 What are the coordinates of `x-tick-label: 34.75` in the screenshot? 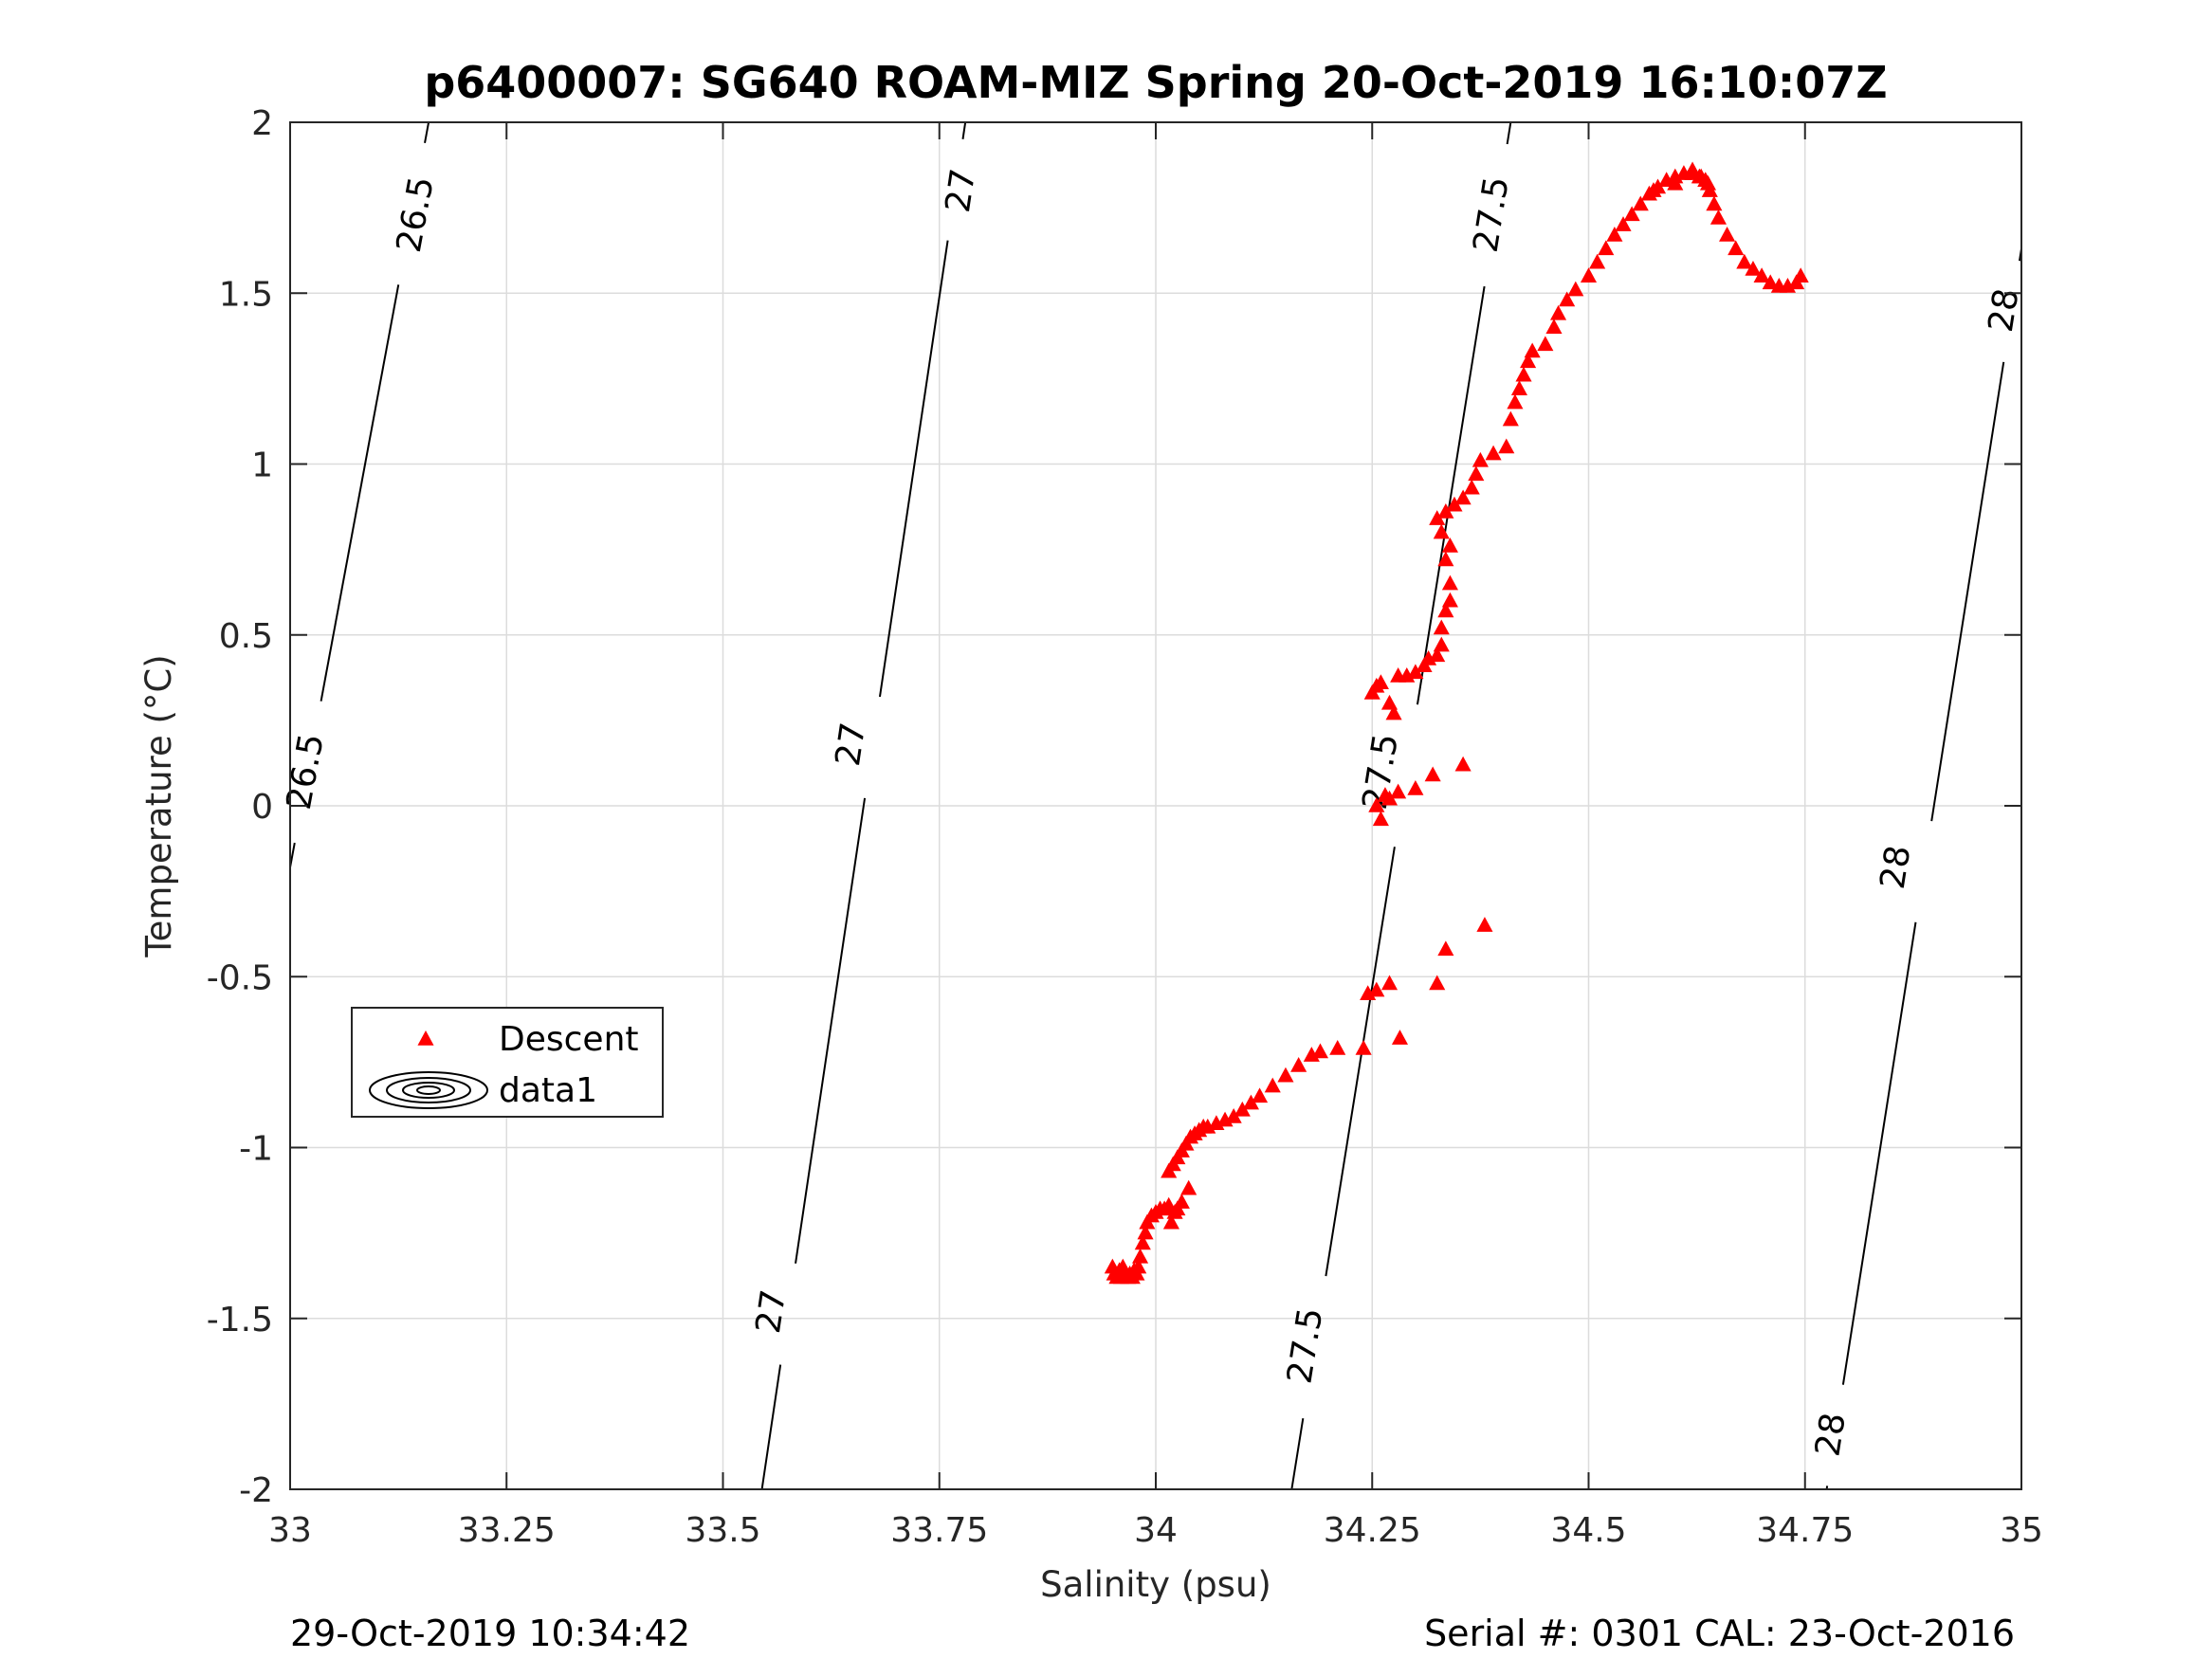 It's located at (1805, 1530).